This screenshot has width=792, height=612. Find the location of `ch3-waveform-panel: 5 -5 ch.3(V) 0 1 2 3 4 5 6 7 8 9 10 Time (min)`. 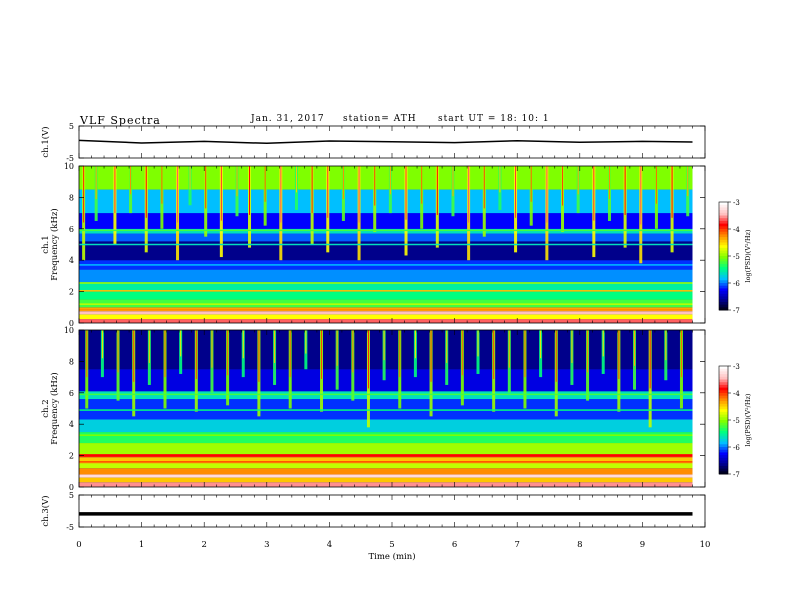

ch3-waveform-panel: 5 -5 ch.3(V) 0 1 2 3 4 5 6 7 8 9 10 Time (min) is located at coordinates (375, 526).